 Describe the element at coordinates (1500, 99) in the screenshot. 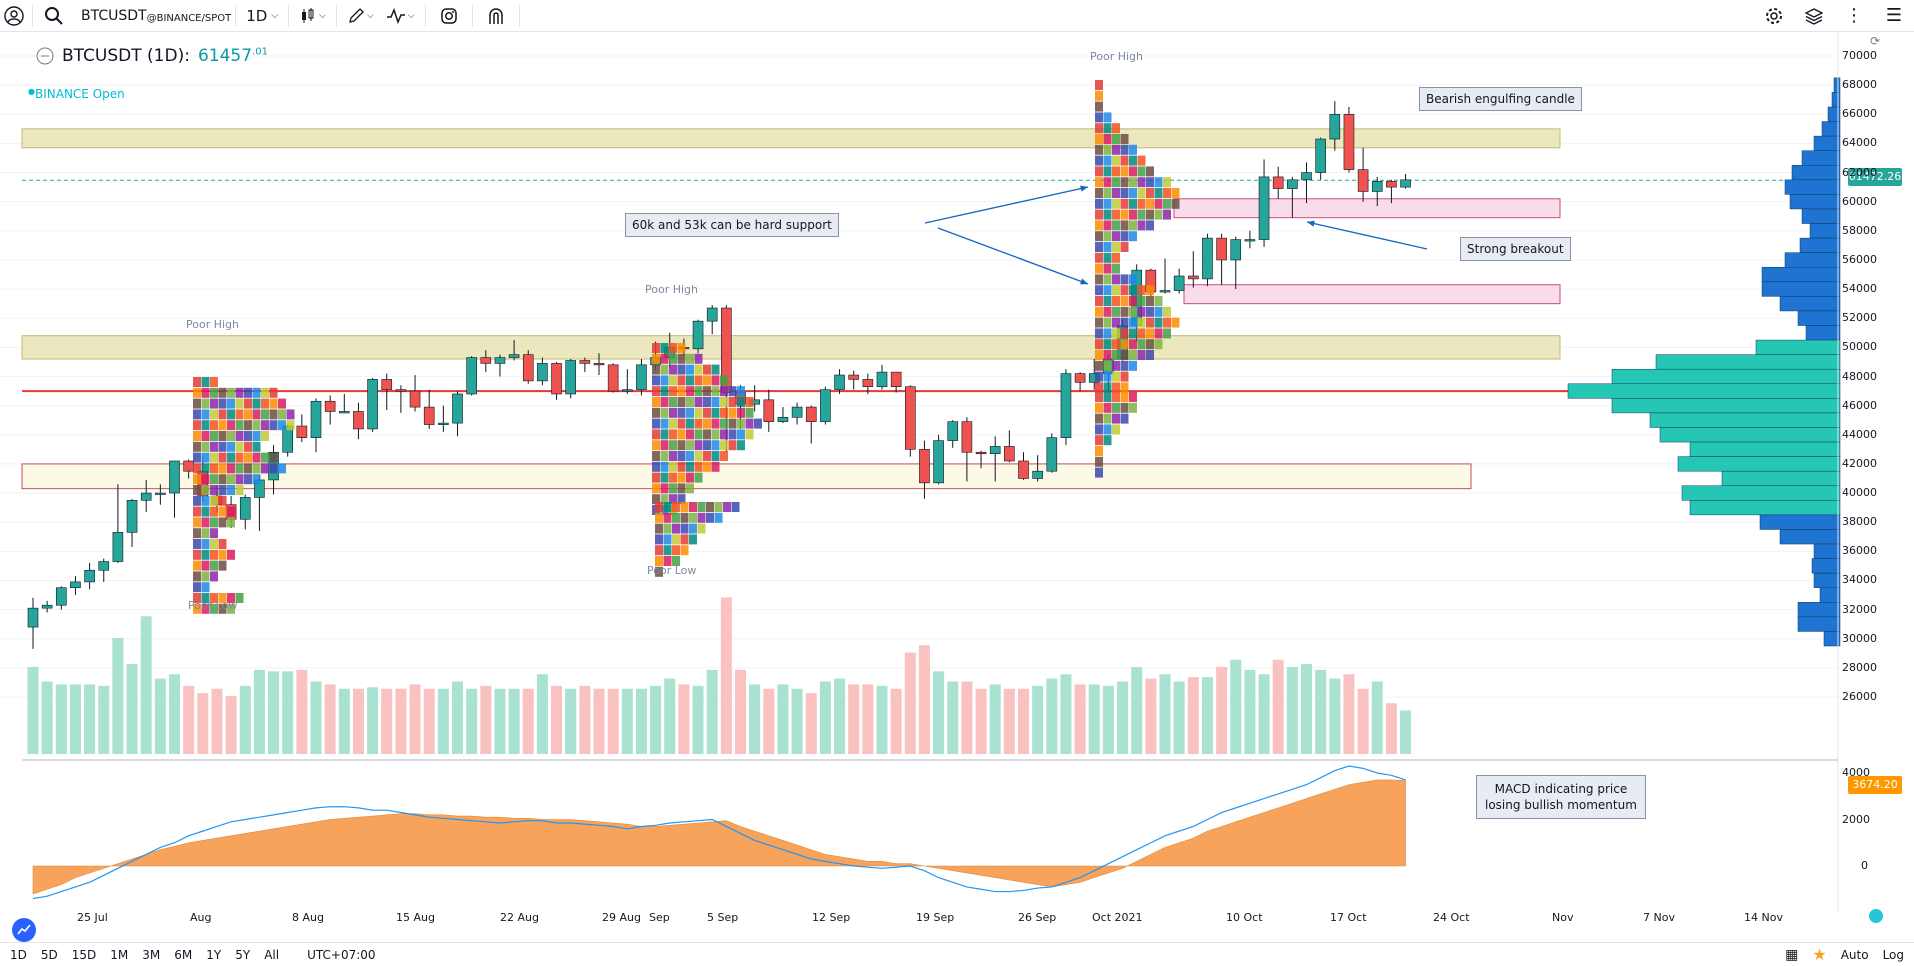

I see `bearish-engulfing-annotation: Bearish engulfing candle` at that location.